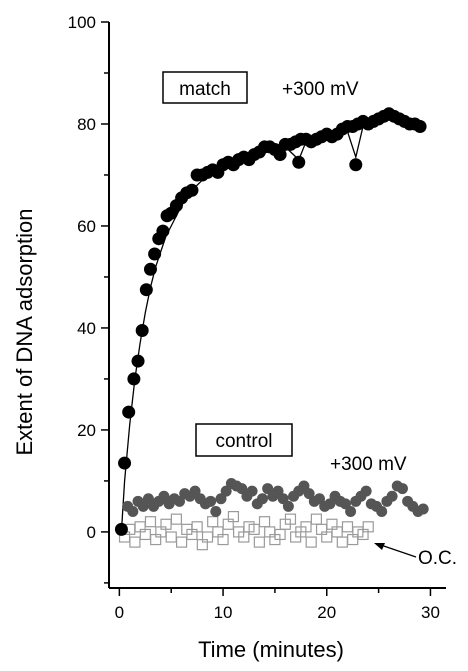  What do you see at coordinates (82, 22) in the screenshot?
I see `y-tick-label: 100` at bounding box center [82, 22].